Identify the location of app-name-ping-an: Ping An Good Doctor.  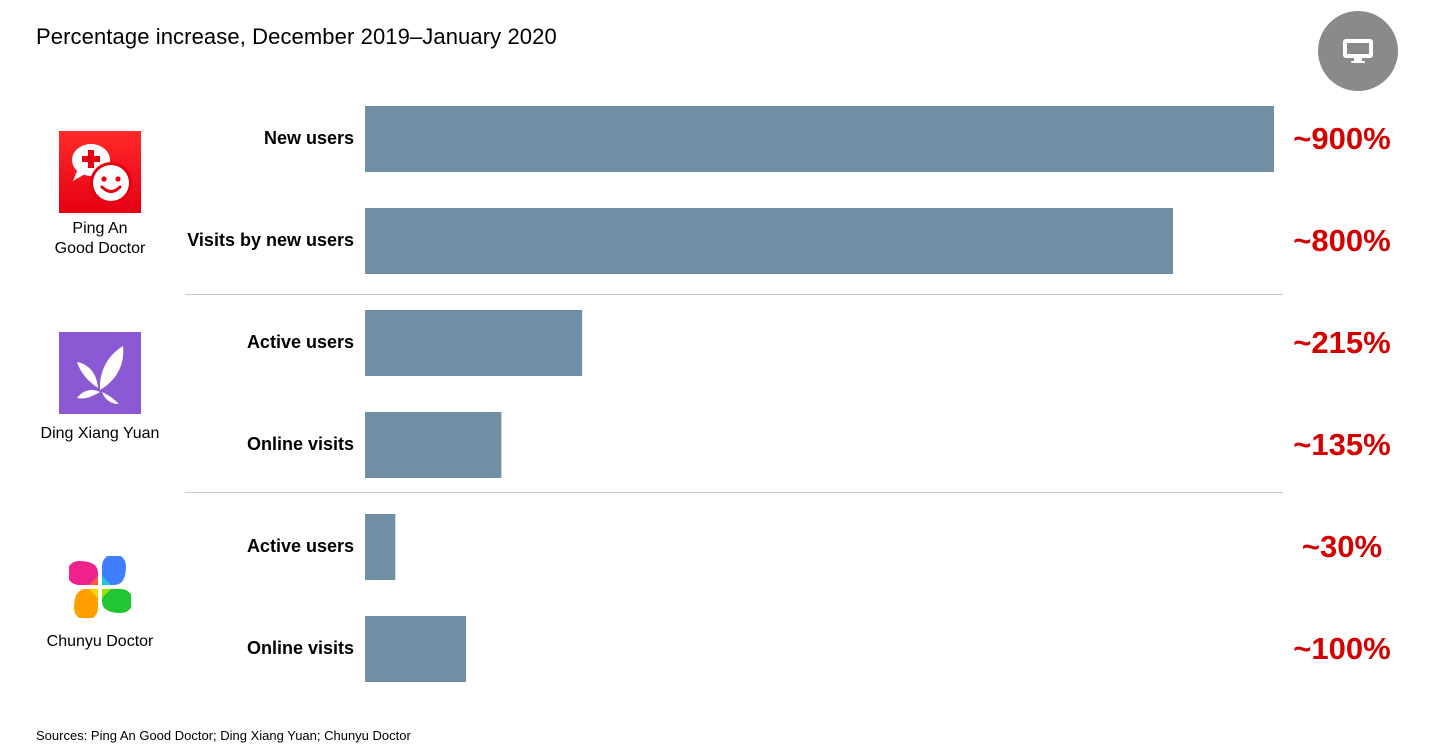
(100, 238).